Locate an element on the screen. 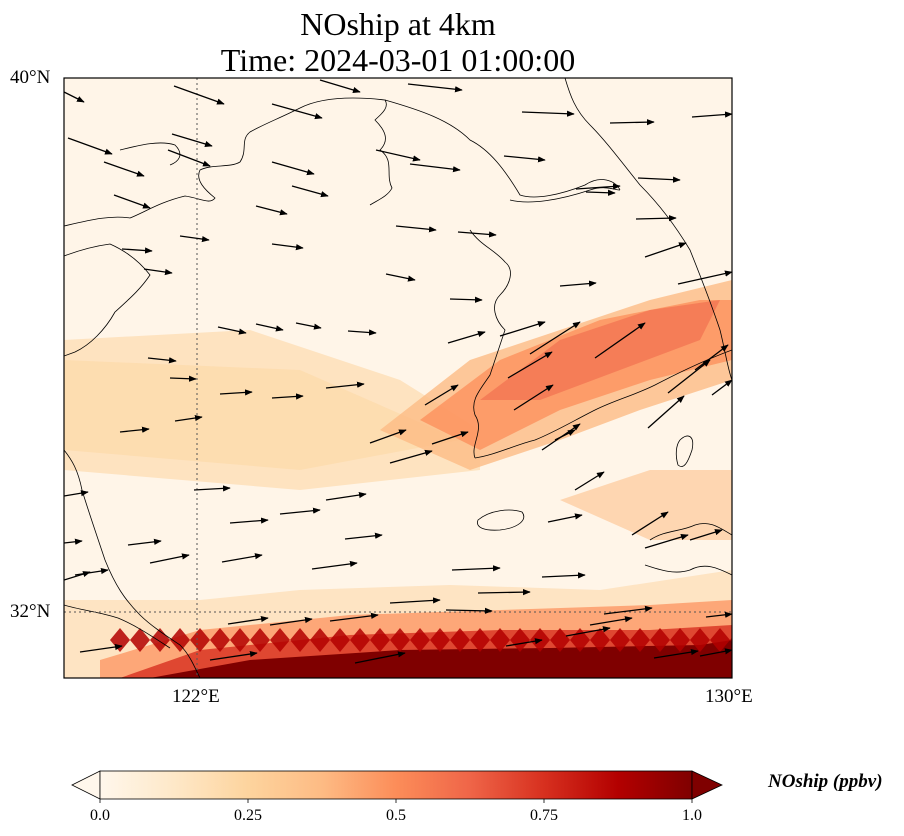  colorbar is located at coordinates (397, 786).